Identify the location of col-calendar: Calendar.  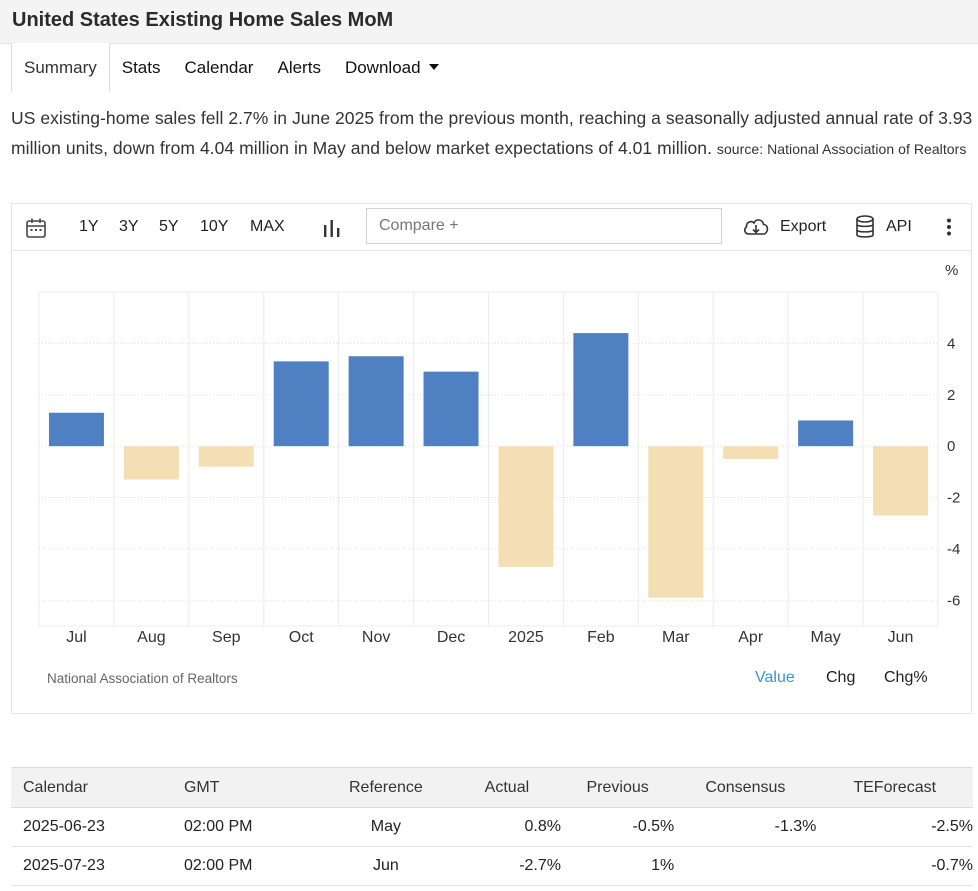
(79, 787).